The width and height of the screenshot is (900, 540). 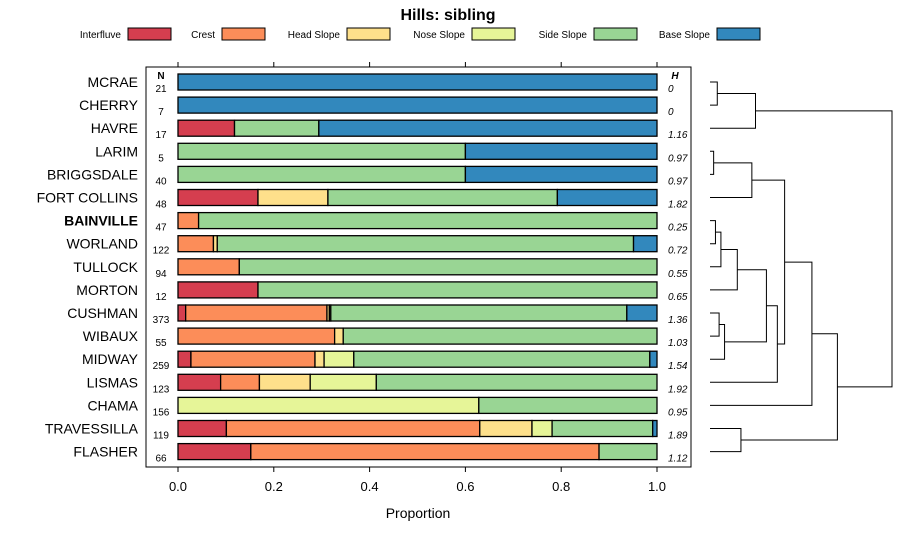 What do you see at coordinates (678, 343) in the screenshot?
I see `h-value: 1.03` at bounding box center [678, 343].